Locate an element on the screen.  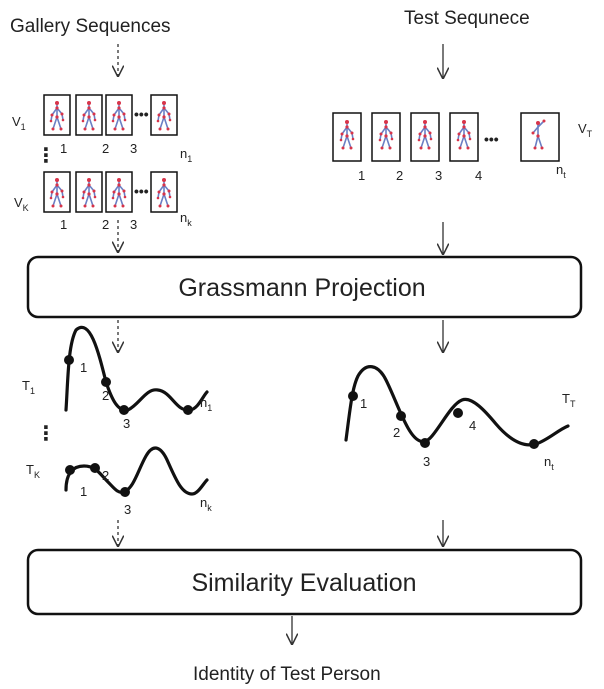
nk-label: nk is located at coordinates (186, 219).